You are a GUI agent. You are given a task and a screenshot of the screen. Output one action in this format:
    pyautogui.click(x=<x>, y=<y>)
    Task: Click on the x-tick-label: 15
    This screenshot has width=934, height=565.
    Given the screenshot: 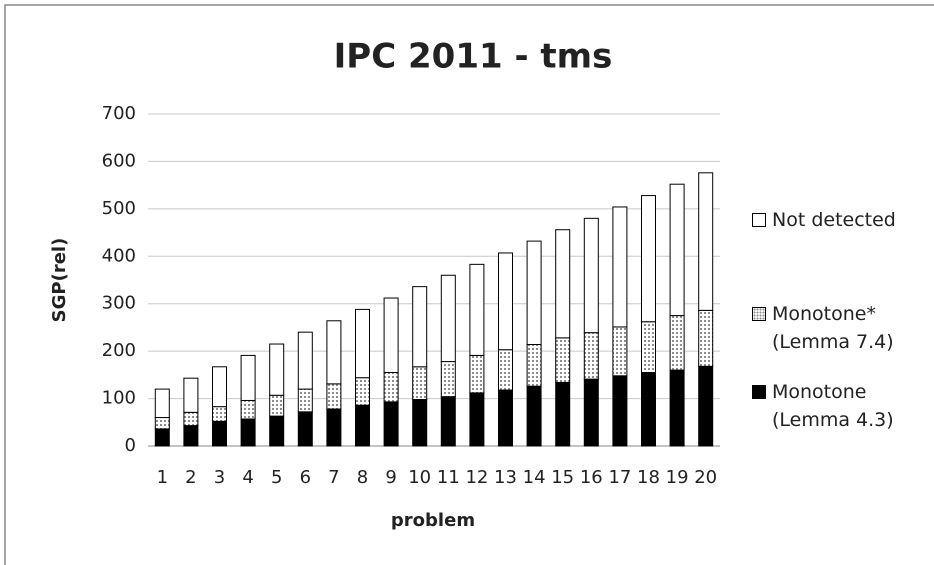 What is the action you would take?
    pyautogui.click(x=562, y=477)
    